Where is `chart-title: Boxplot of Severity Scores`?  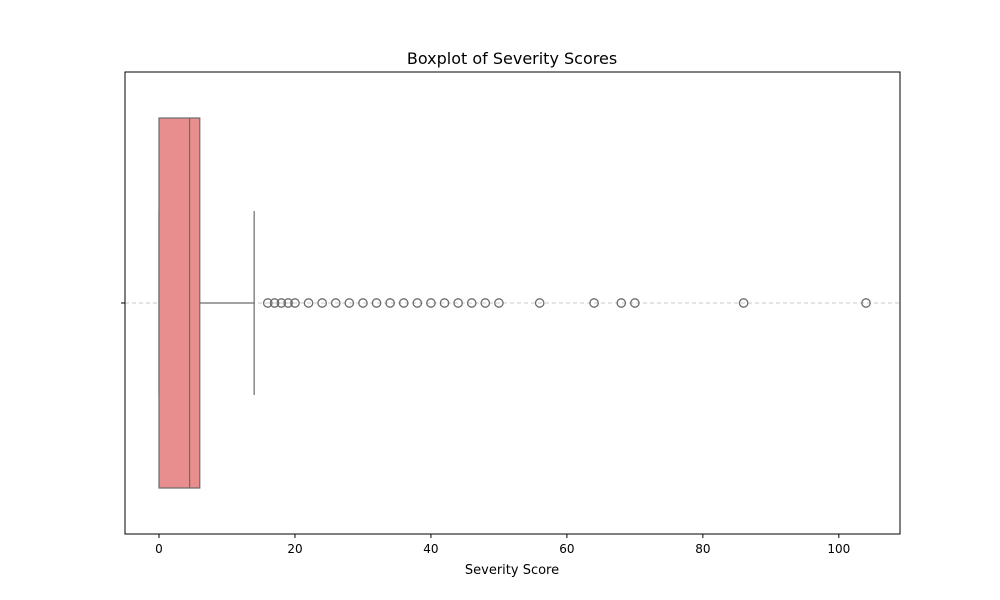 chart-title: Boxplot of Severity Scores is located at coordinates (512, 58).